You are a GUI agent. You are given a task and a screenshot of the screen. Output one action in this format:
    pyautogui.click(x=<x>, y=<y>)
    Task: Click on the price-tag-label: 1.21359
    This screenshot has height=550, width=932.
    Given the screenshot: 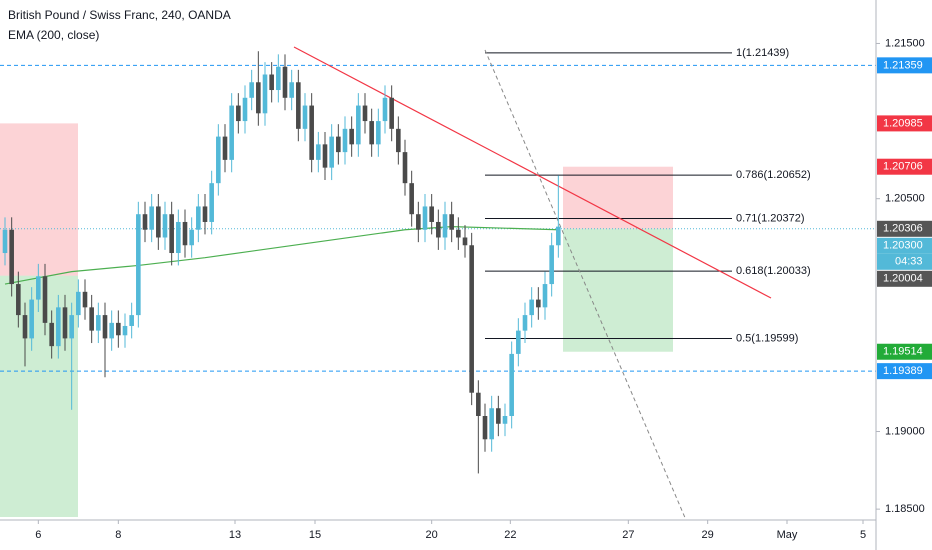 What is the action you would take?
    pyautogui.click(x=903, y=65)
    